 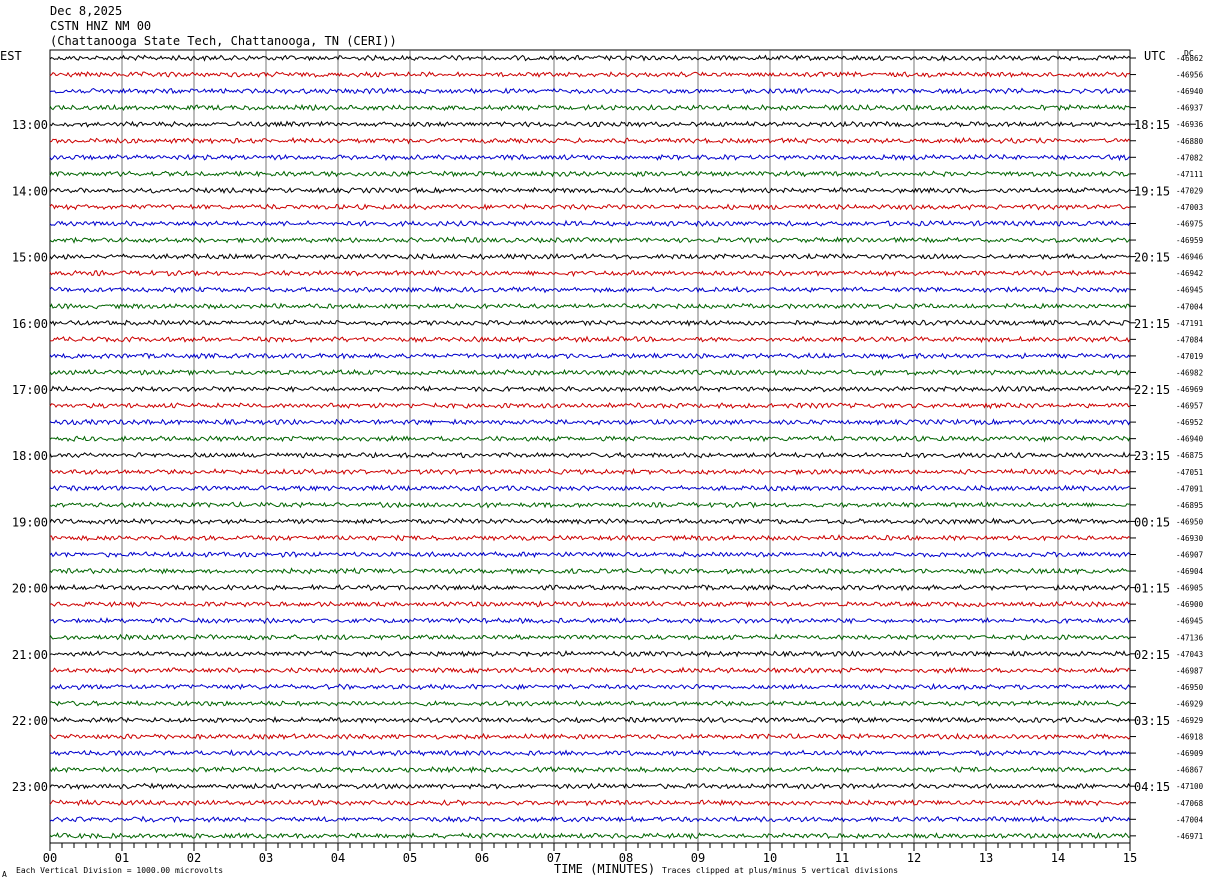 I want to click on right-hour-label: 18:15, so click(x=1152, y=125).